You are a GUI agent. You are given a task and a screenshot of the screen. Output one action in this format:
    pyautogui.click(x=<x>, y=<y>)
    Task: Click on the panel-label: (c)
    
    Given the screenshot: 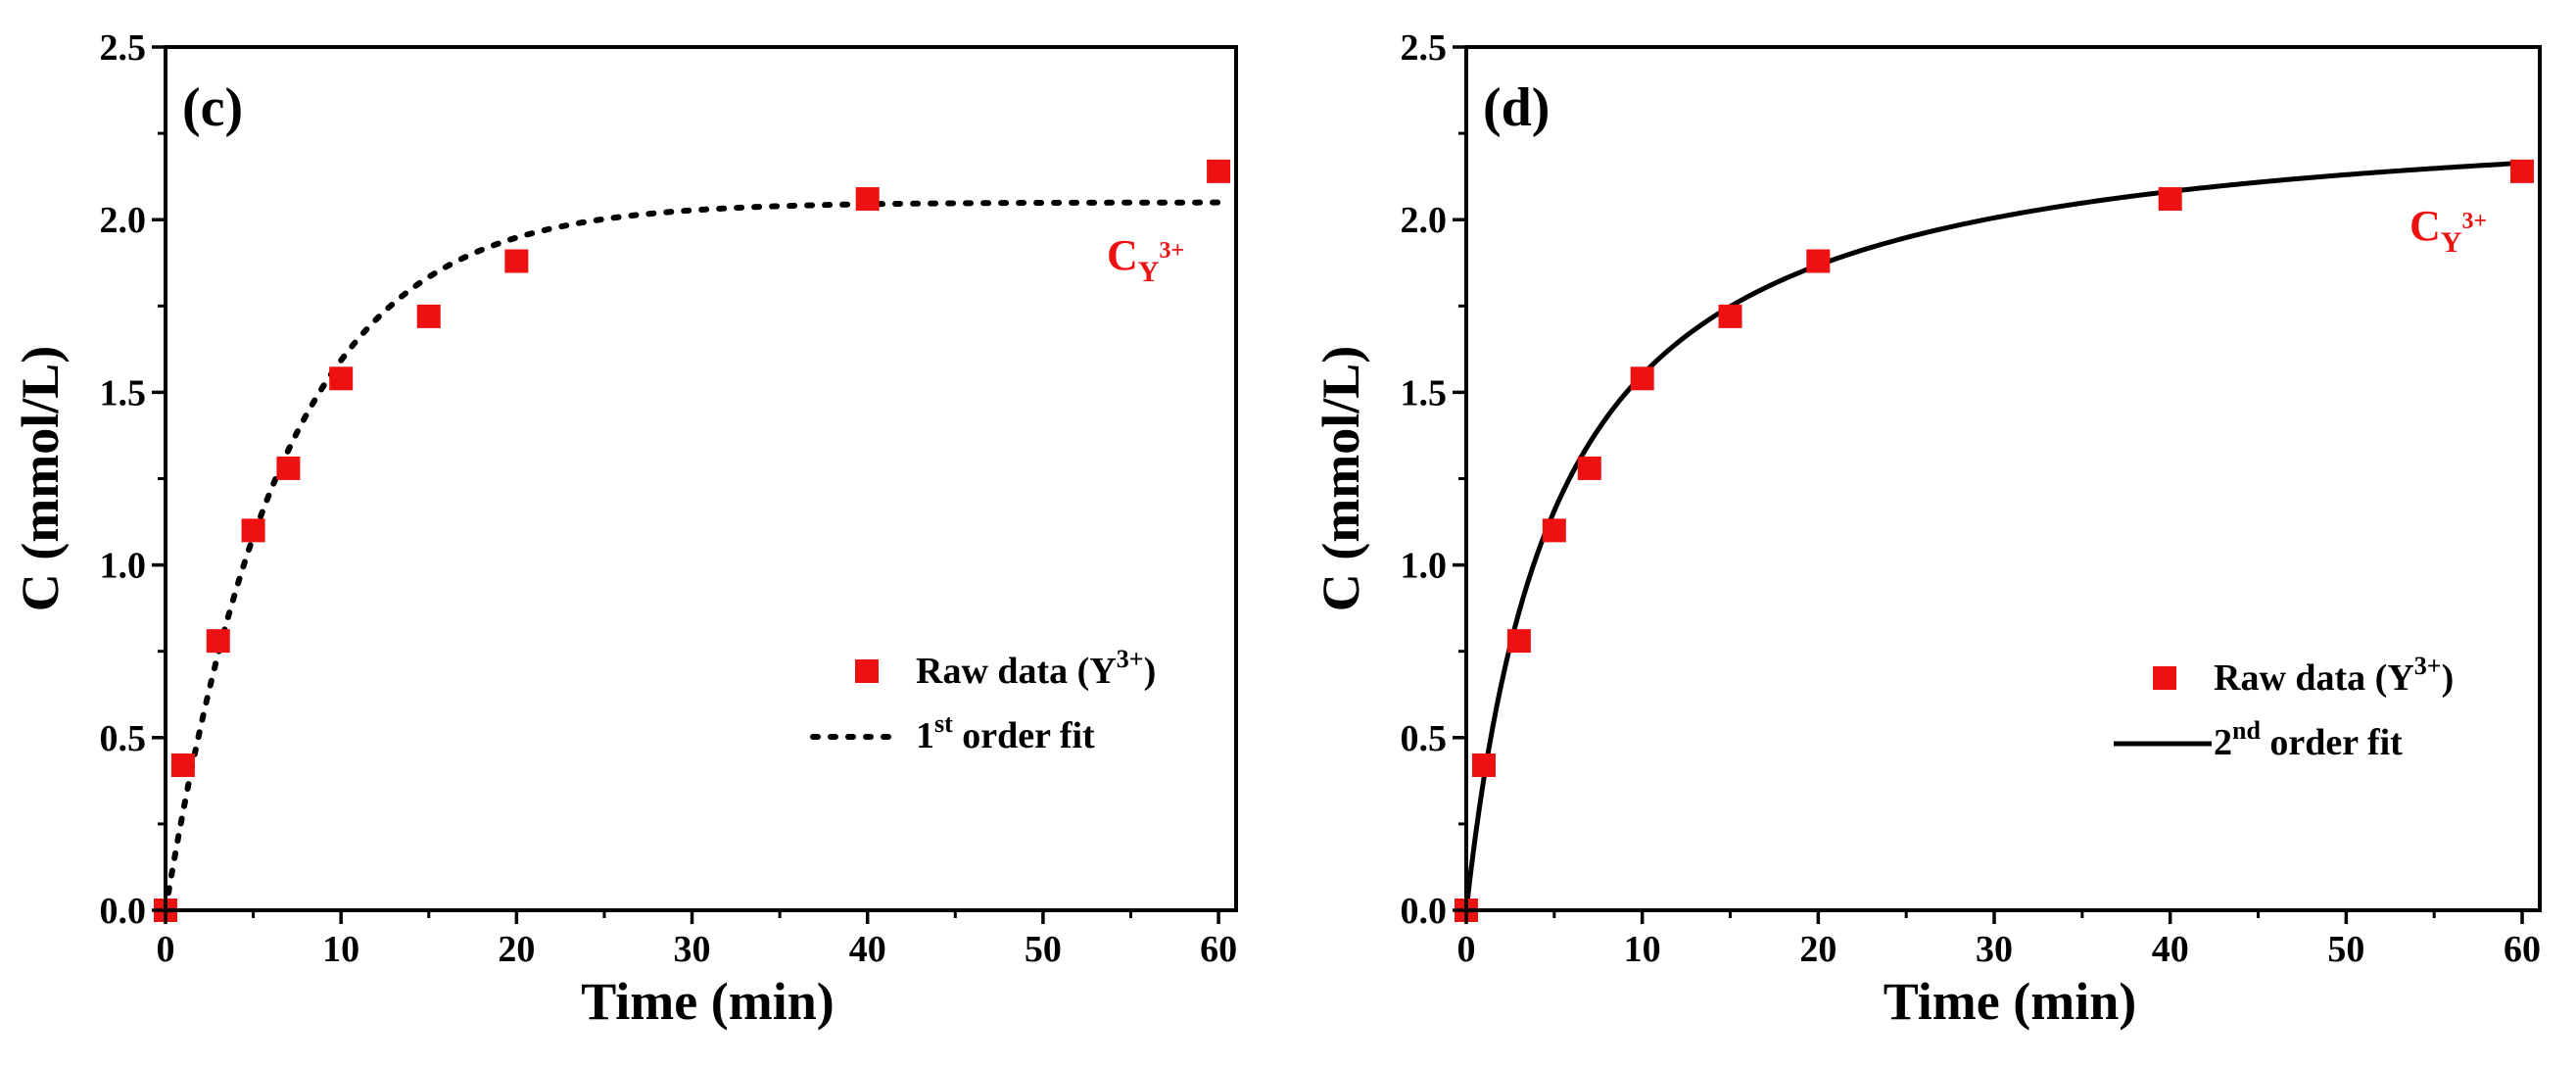 What is the action you would take?
    pyautogui.click(x=213, y=108)
    